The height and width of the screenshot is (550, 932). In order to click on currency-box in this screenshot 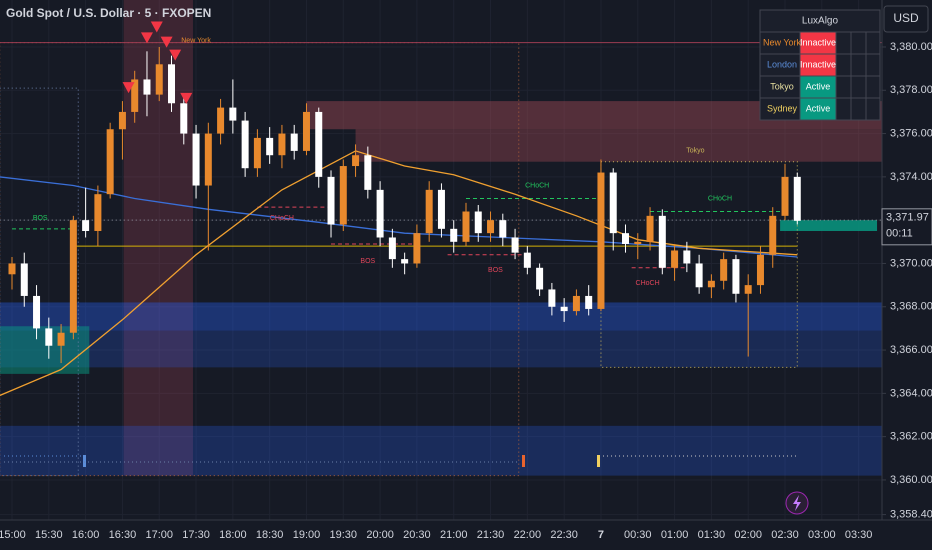, I will do `click(906, 19)`.